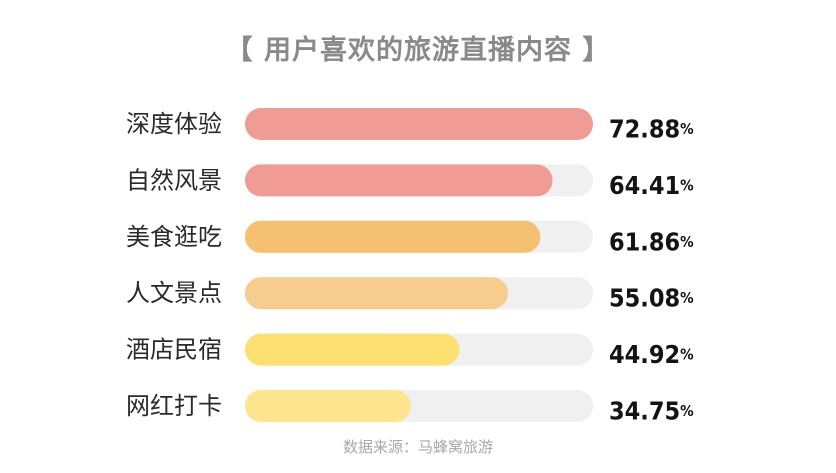 The image size is (836, 473). What do you see at coordinates (651, 354) in the screenshot?
I see `value-label: 44.92%` at bounding box center [651, 354].